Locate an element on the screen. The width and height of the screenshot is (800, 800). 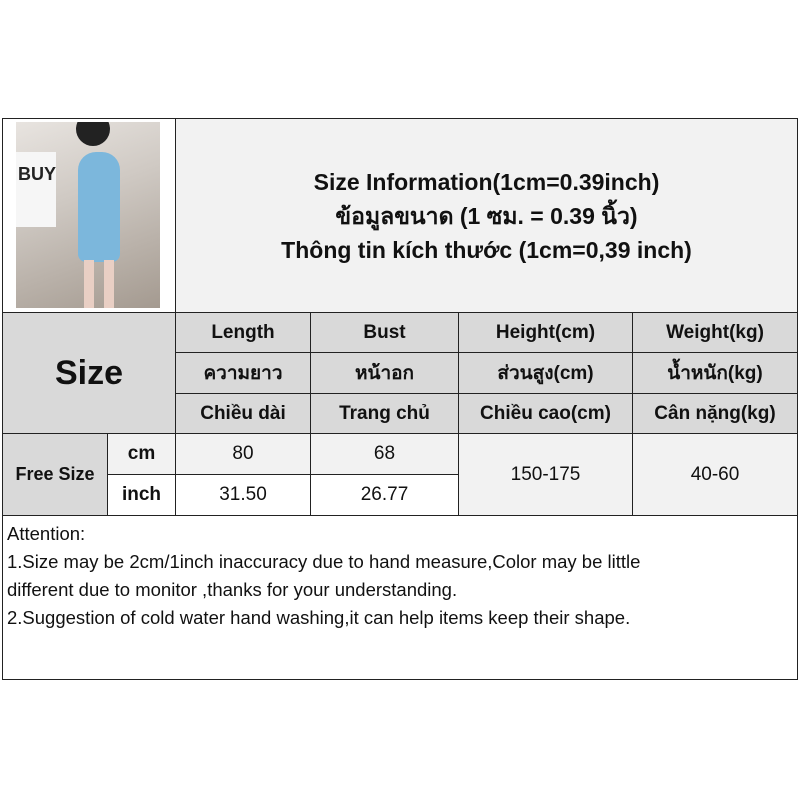
attention-heading: Attention: is located at coordinates (46, 533).